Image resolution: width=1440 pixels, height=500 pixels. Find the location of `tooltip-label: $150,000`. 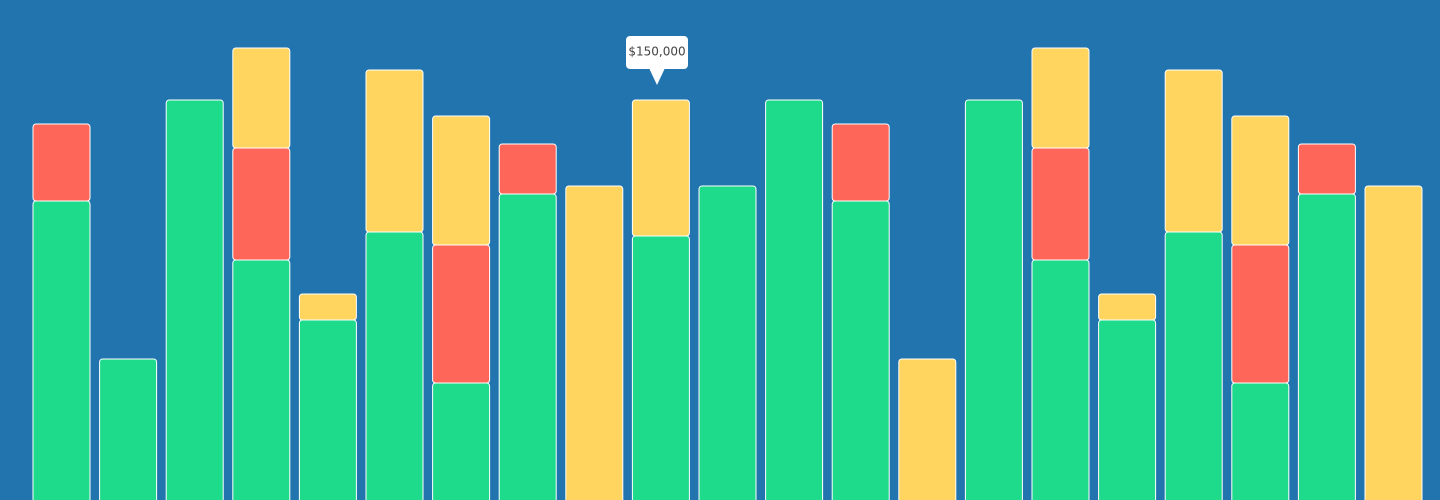

tooltip-label: $150,000 is located at coordinates (656, 52).